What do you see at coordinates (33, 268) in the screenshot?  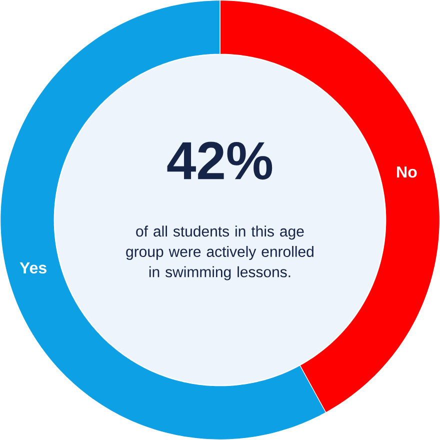 I see `slice-label: Yes` at bounding box center [33, 268].